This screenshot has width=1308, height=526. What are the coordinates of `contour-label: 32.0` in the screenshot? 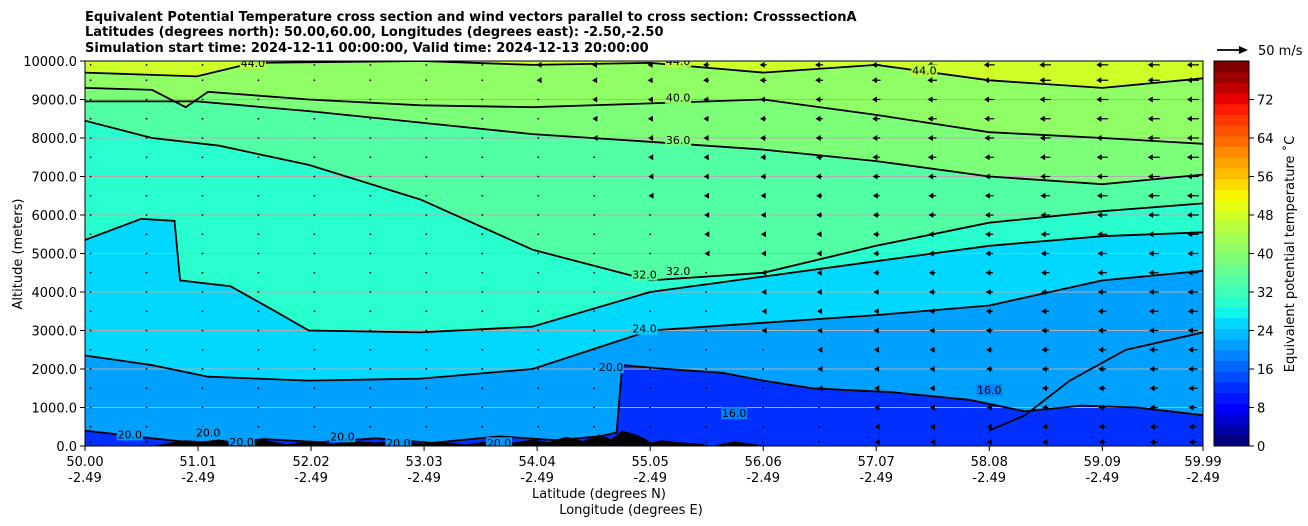 It's located at (678, 271).